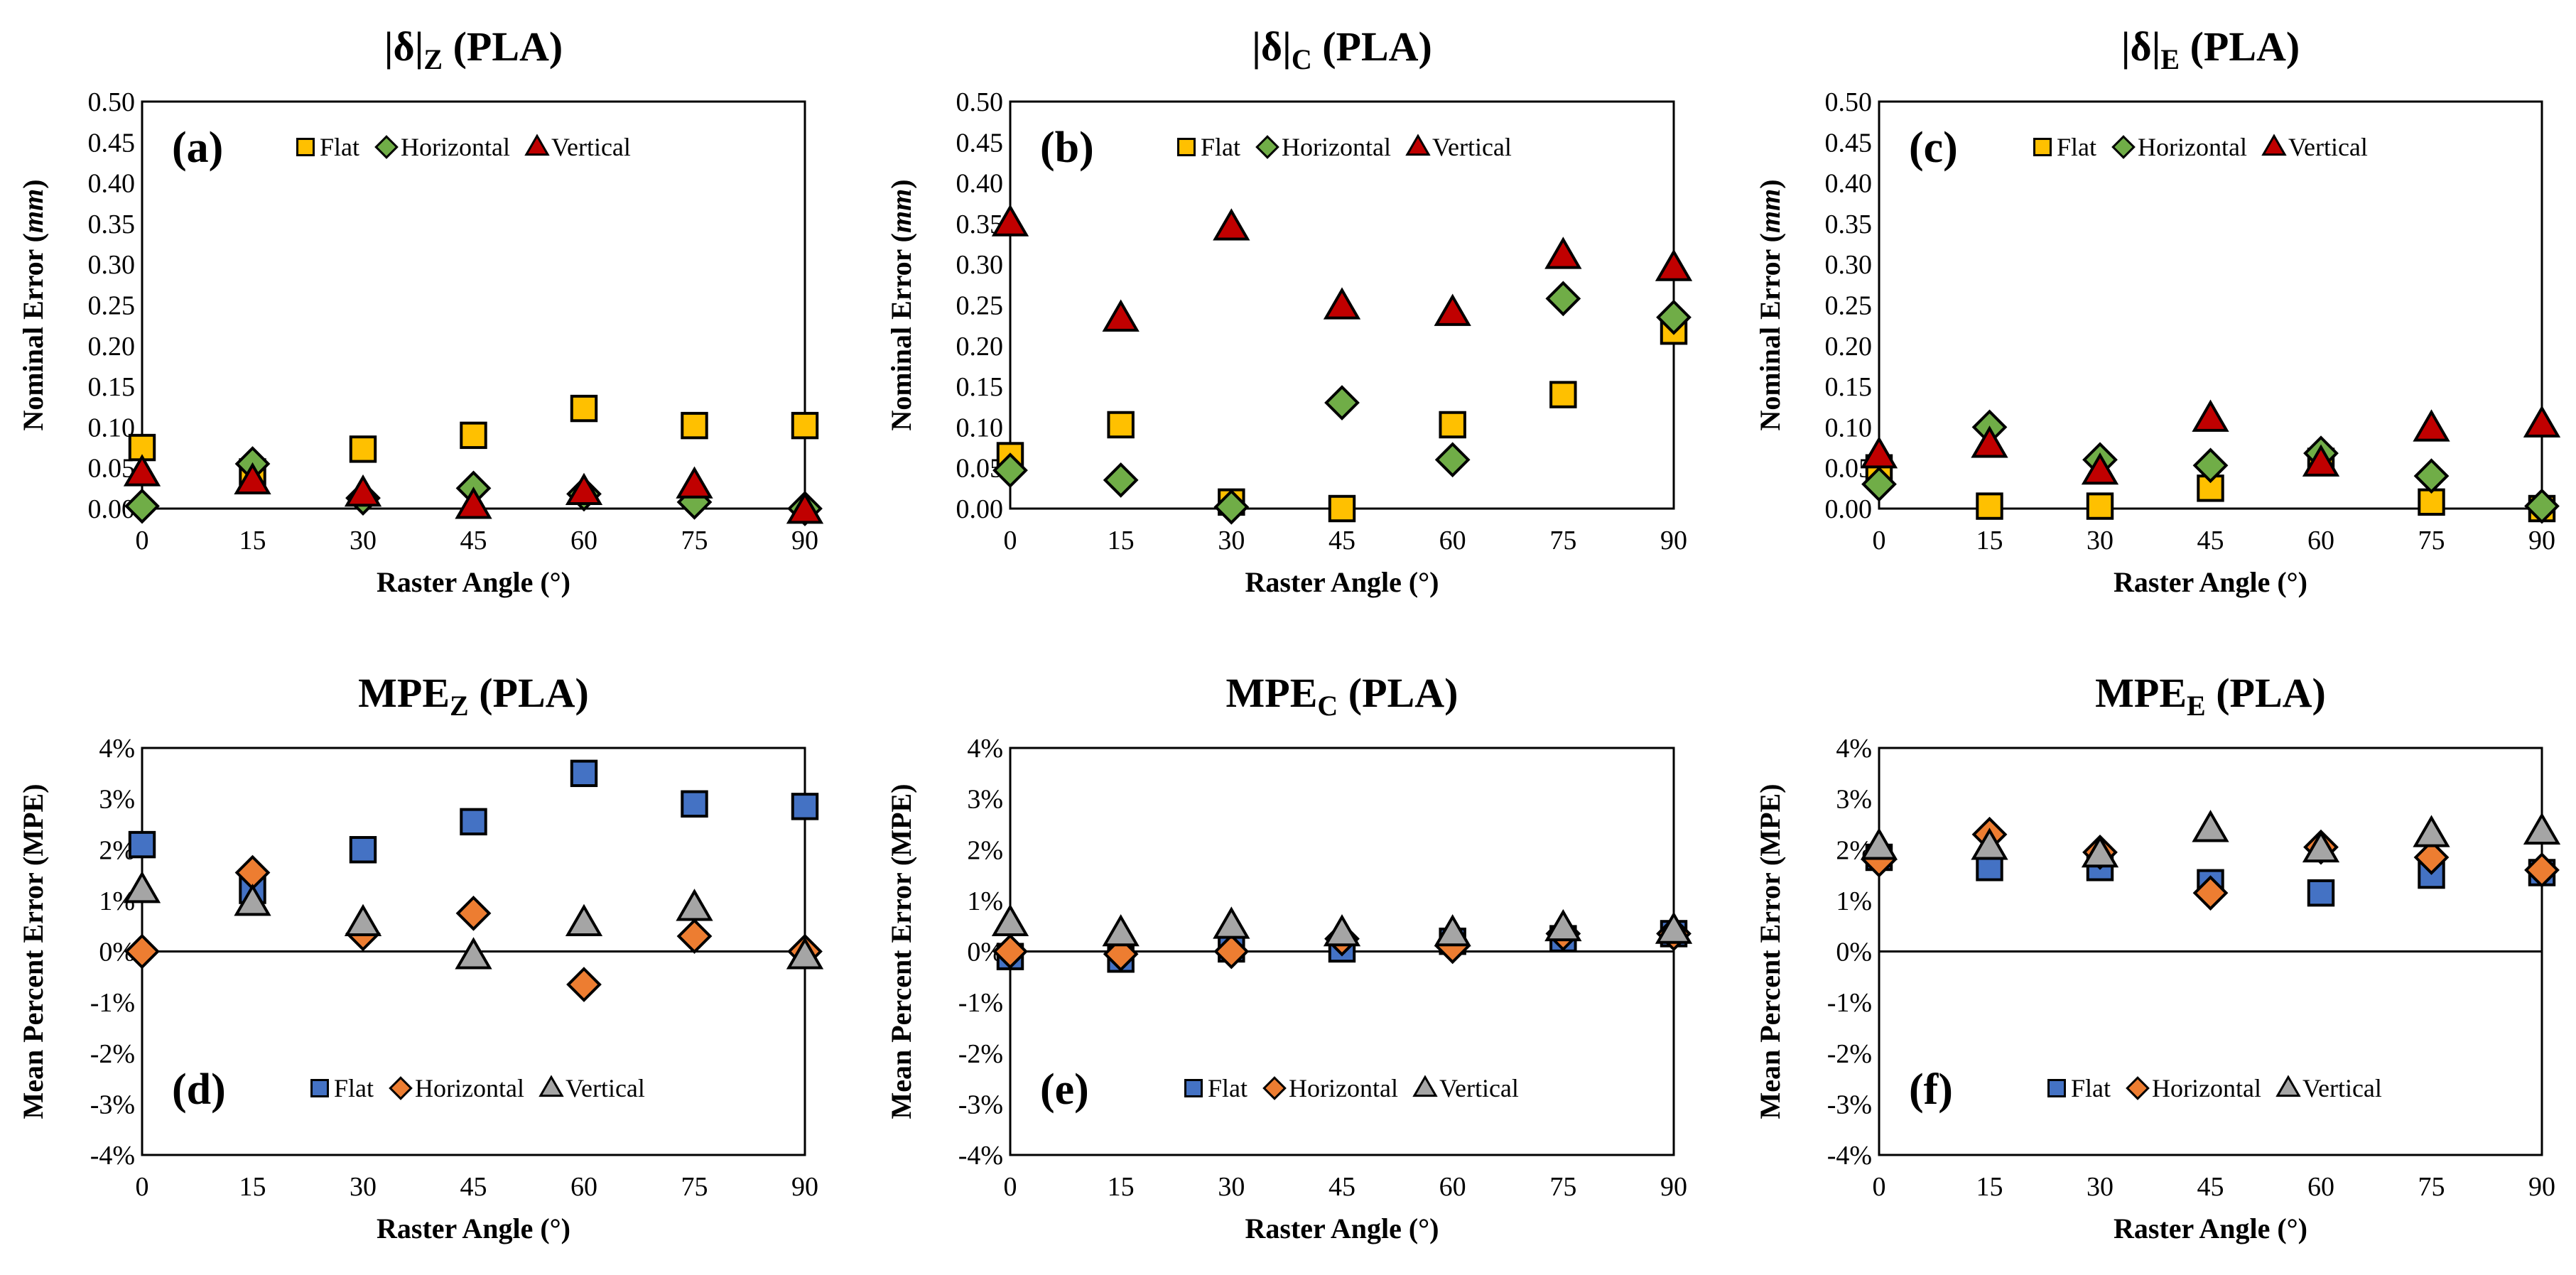  What do you see at coordinates (980, 387) in the screenshot?
I see `y-tick-label: 0.15` at bounding box center [980, 387].